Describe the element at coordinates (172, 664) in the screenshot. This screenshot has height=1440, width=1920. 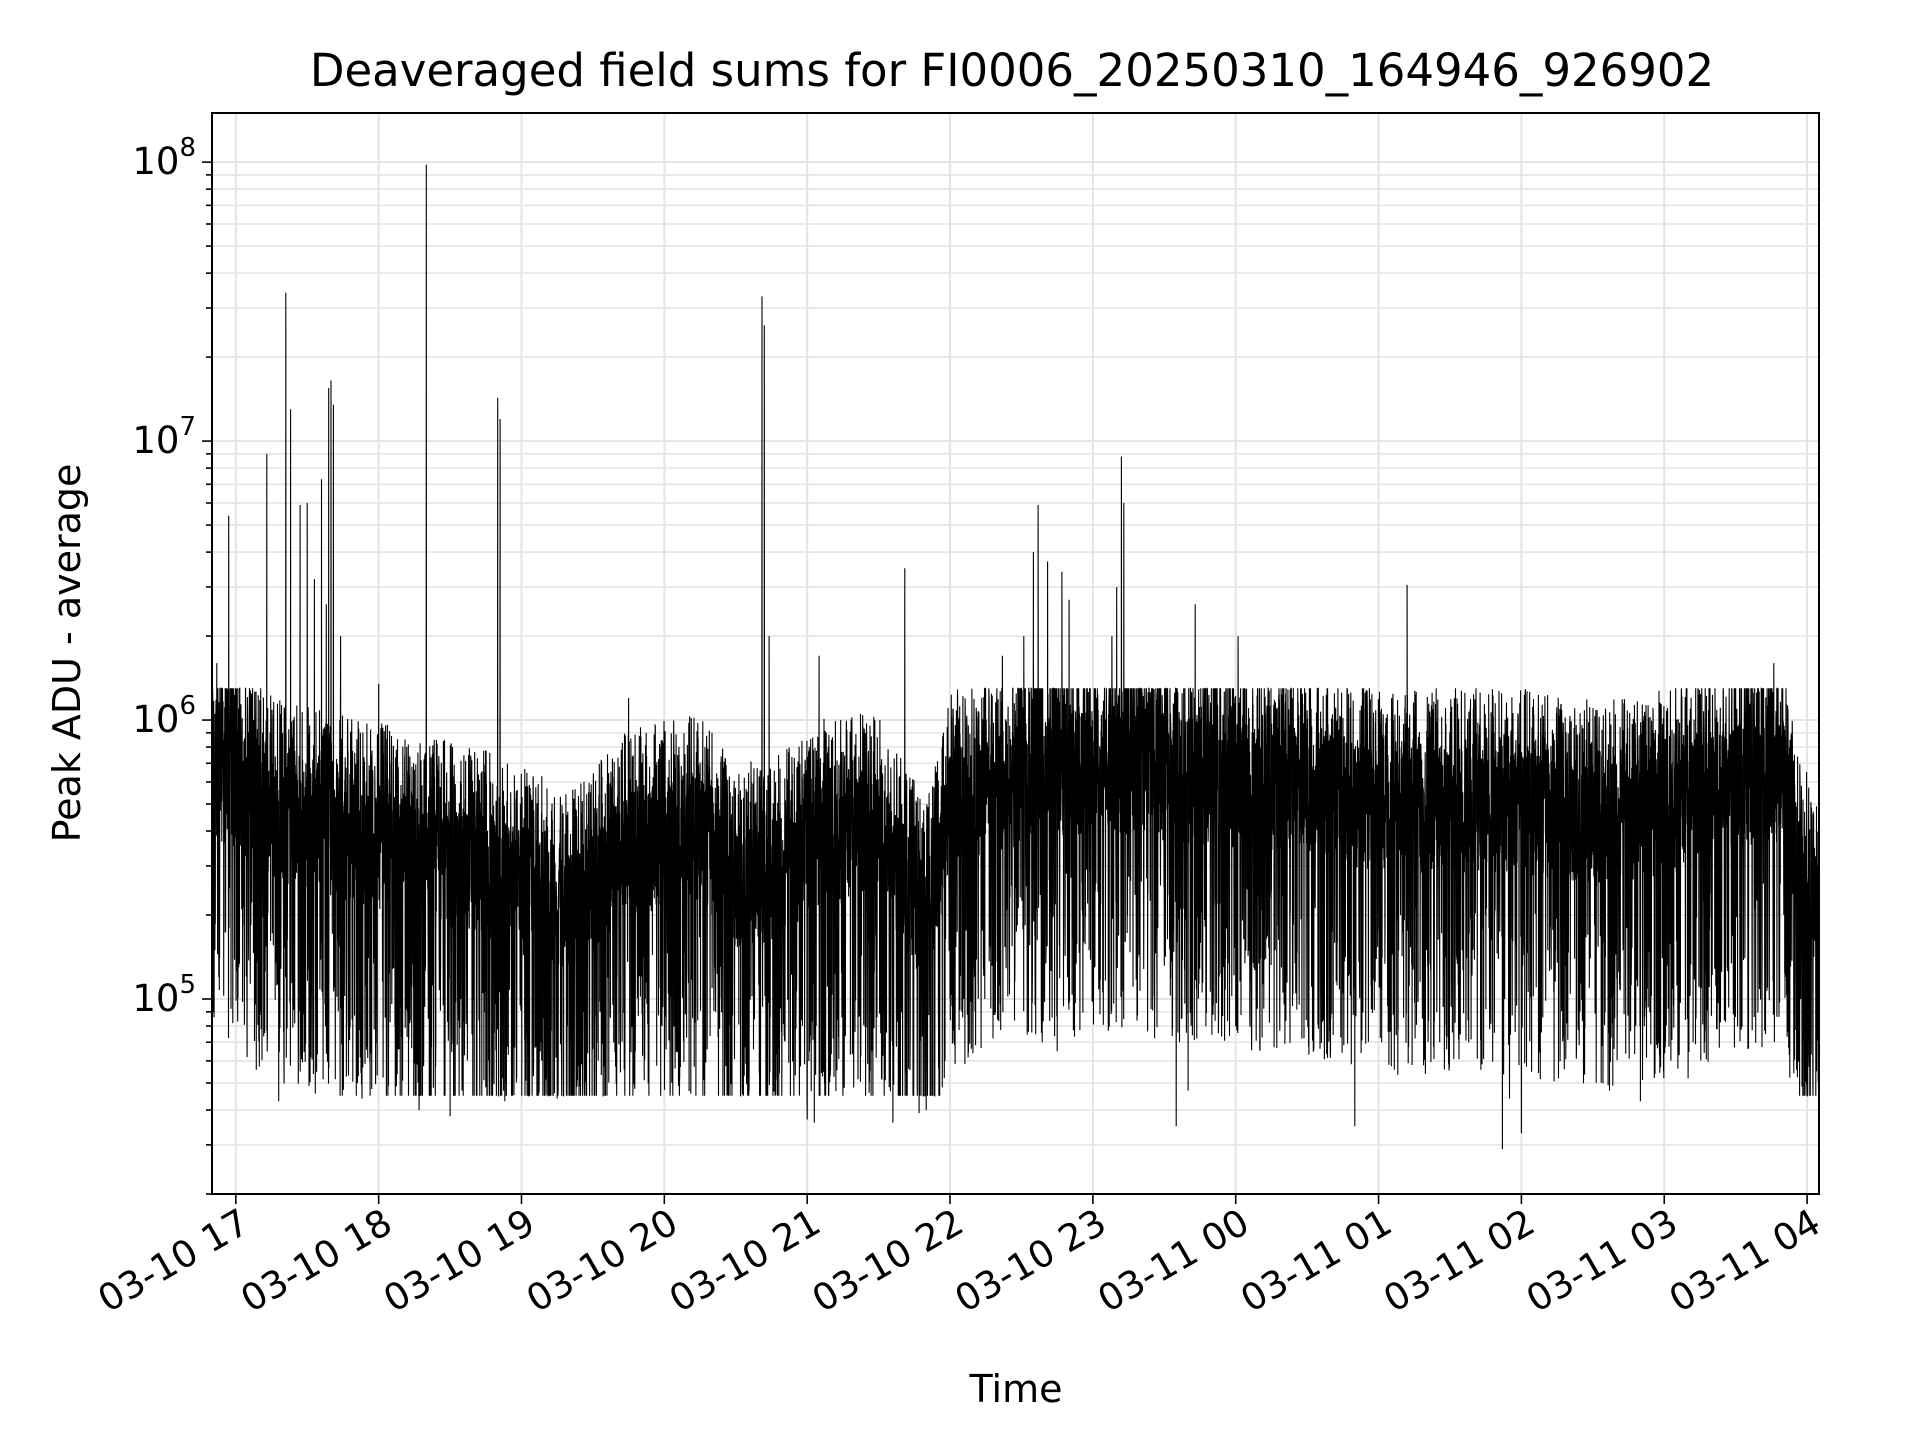
I see `y-axis: 10⁵ 10⁶ 10⁷ 10⁸` at that location.